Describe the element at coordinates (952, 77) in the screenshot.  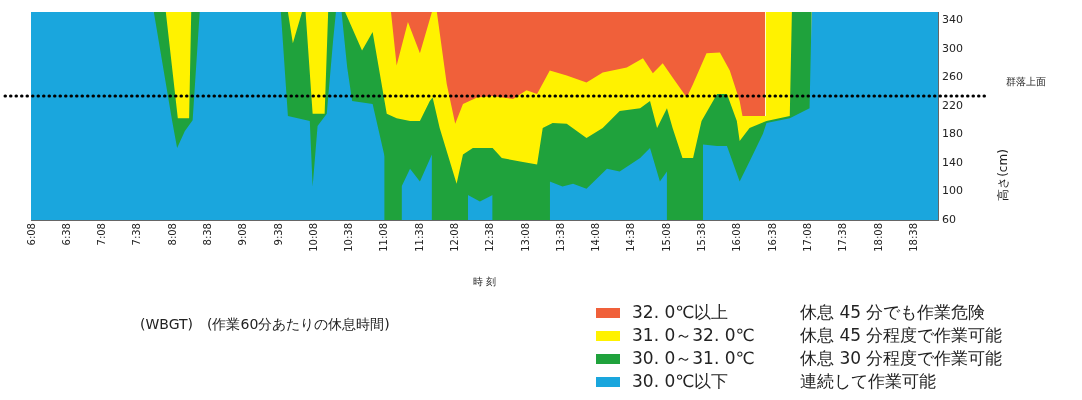
I see `y-tick-label: 260` at that location.